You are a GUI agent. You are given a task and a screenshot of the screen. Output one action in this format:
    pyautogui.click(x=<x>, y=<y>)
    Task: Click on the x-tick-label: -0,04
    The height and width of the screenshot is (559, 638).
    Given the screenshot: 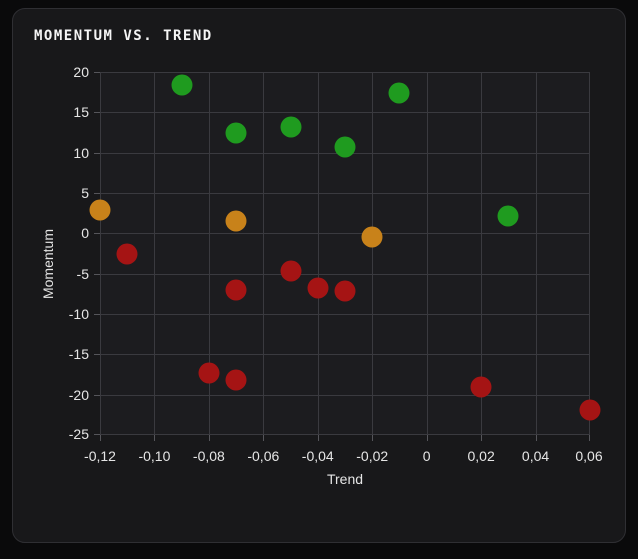 What is the action you would take?
    pyautogui.click(x=317, y=456)
    